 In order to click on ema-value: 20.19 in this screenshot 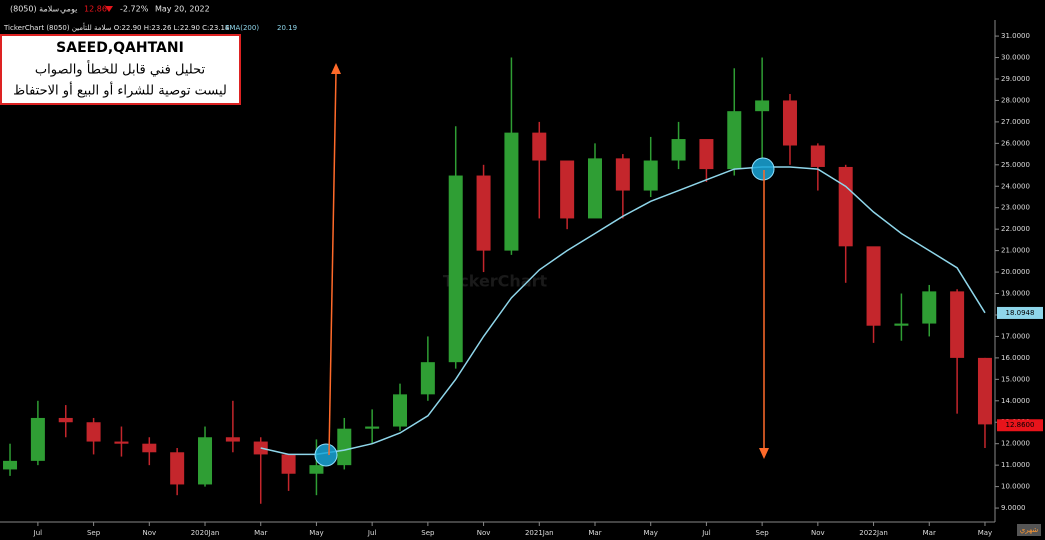, I will do `click(287, 28)`.